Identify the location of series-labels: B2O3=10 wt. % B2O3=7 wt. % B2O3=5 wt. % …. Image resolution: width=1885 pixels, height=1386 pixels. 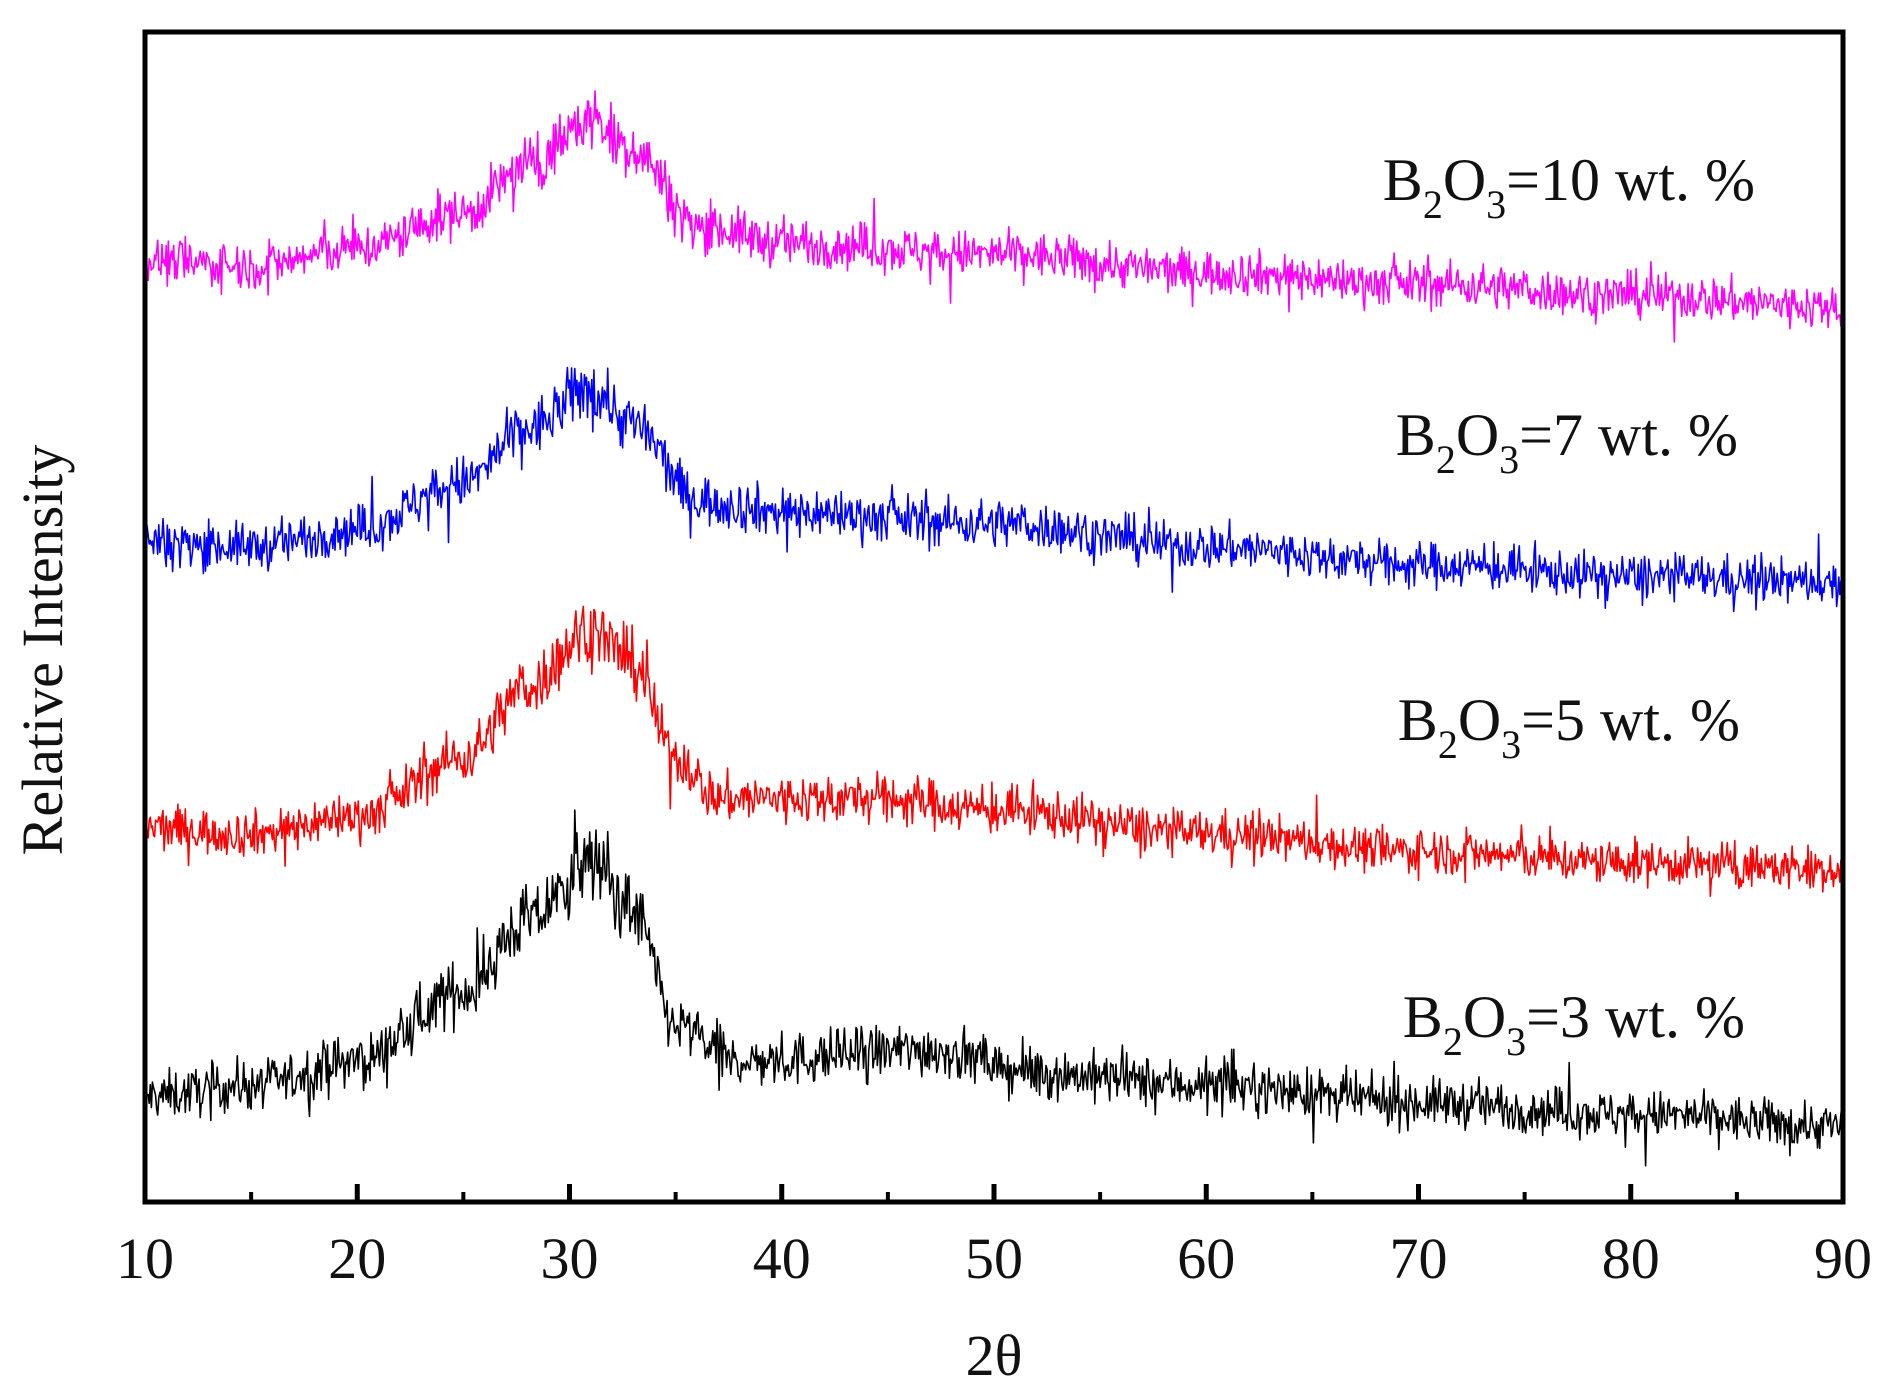
(1569, 605).